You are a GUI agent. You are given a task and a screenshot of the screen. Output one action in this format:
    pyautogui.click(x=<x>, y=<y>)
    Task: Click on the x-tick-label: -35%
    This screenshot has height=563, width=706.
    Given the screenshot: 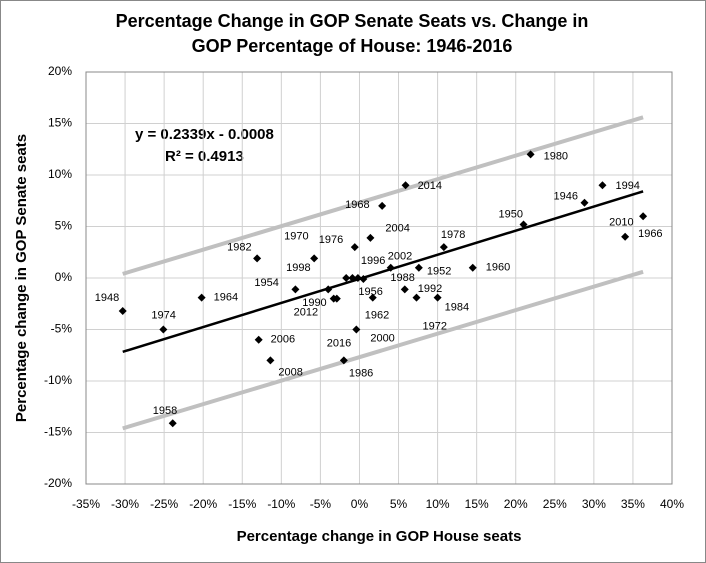 What is the action you would take?
    pyautogui.click(x=86, y=504)
    